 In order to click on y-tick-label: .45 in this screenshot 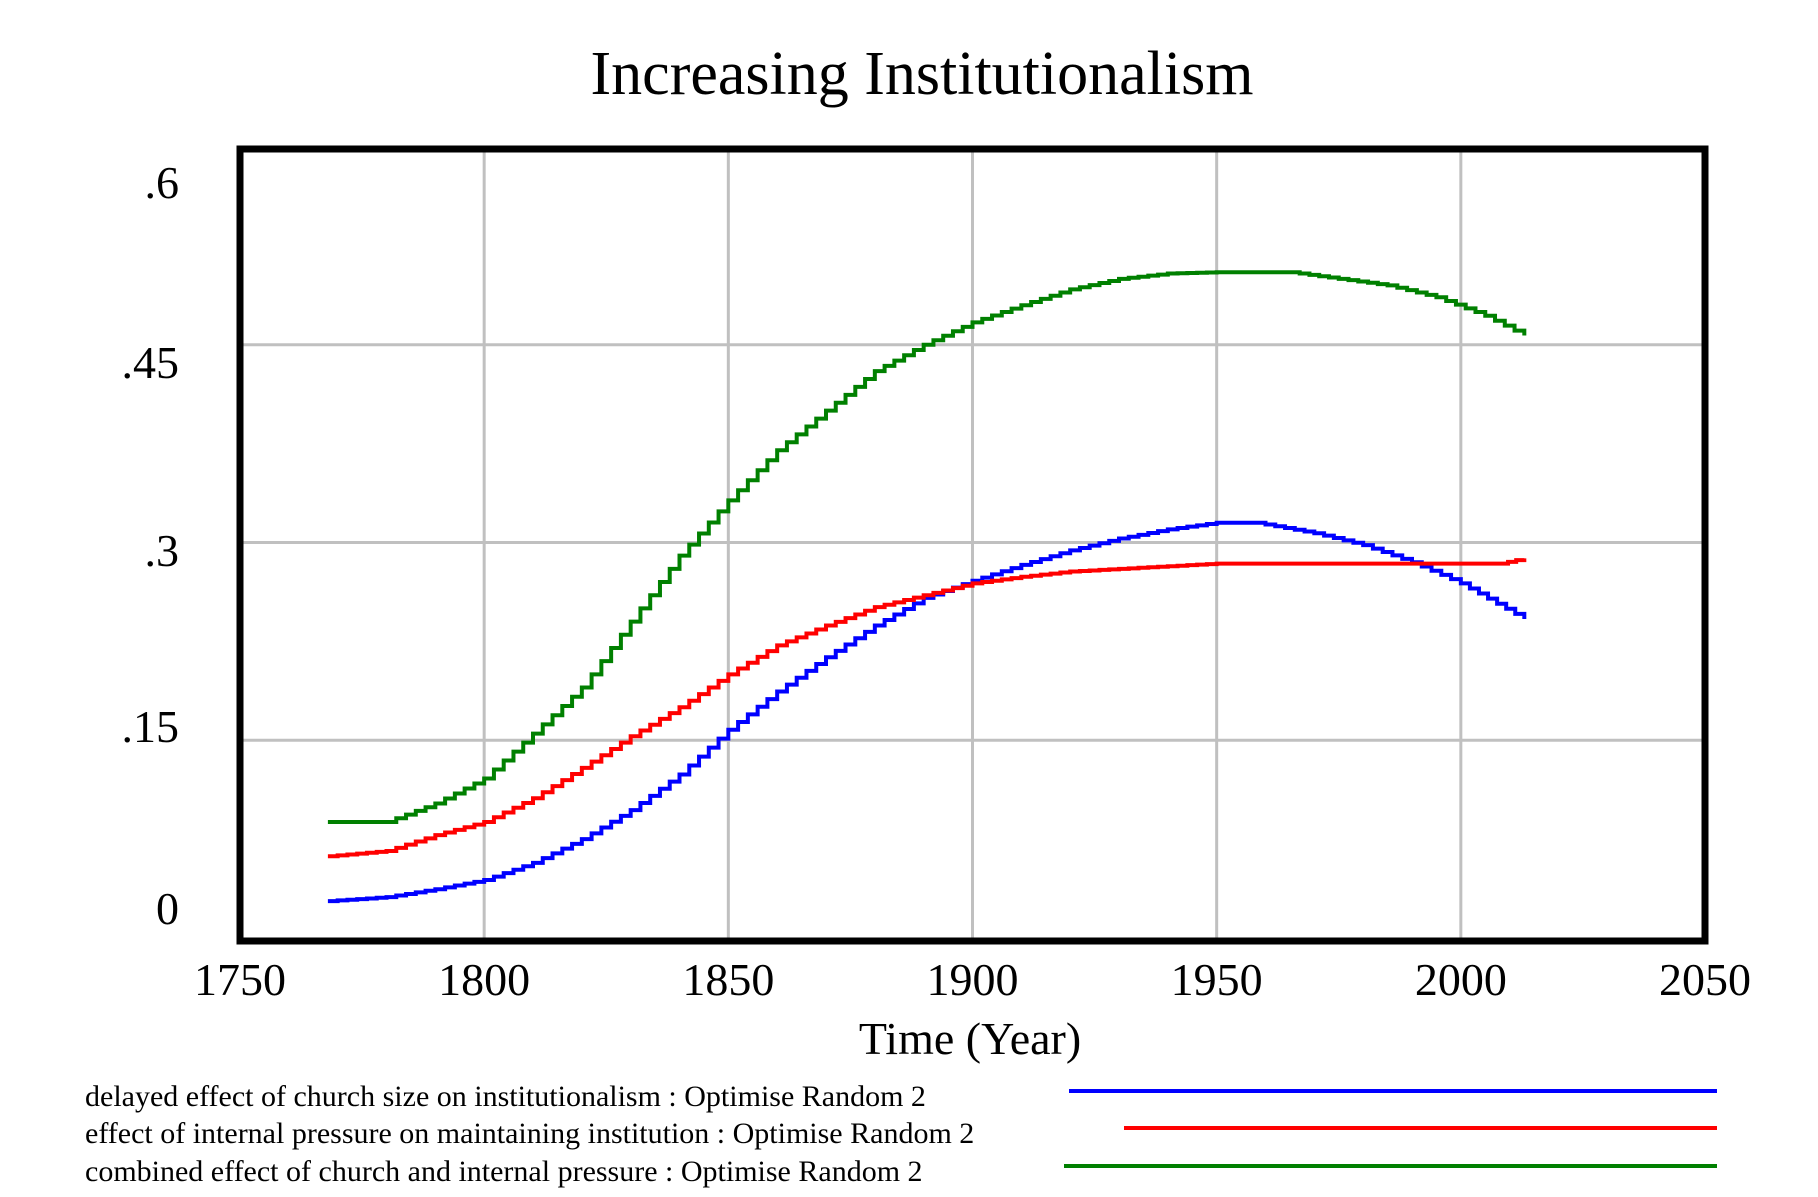, I will do `click(151, 362)`.